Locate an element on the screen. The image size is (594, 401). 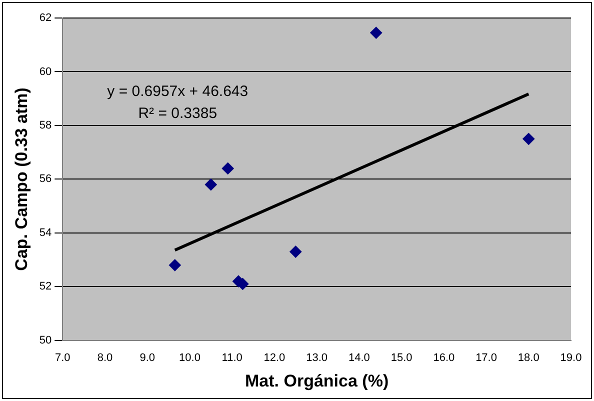
x-tick-label: 18.0 is located at coordinates (529, 358).